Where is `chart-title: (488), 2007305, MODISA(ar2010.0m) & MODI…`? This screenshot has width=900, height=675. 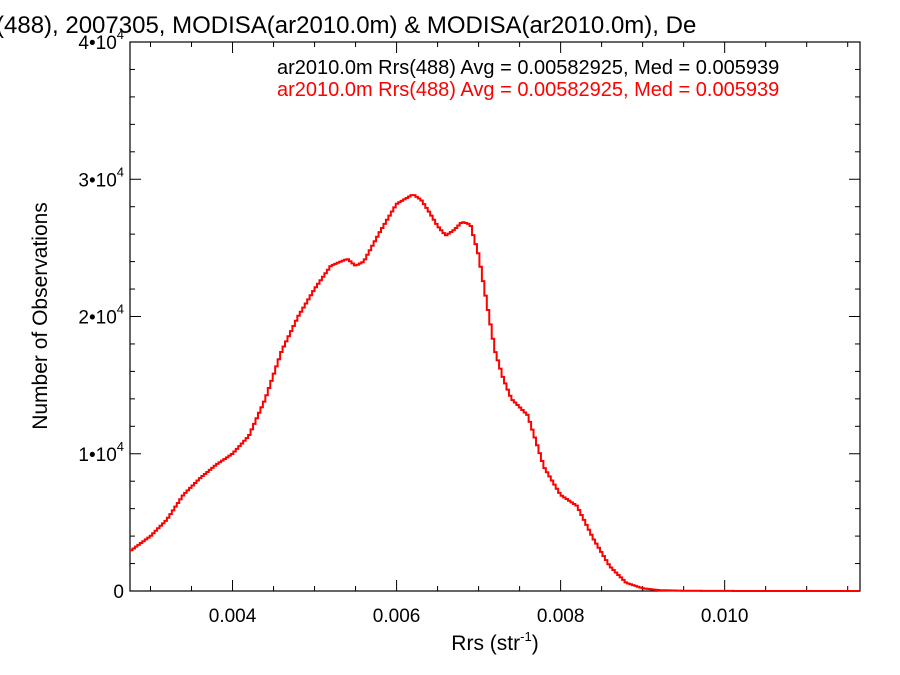
chart-title: (488), 2007305, MODISA(ar2010.0m) & MODI… is located at coordinates (348, 25).